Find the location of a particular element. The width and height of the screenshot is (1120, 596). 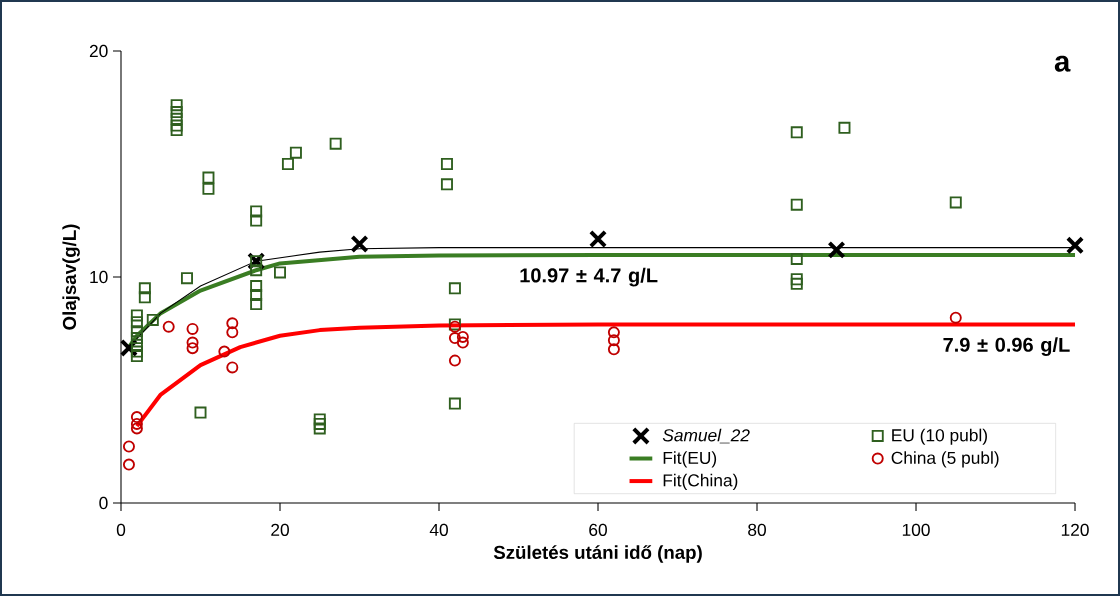

x-tick-label: 40 is located at coordinates (438, 529).